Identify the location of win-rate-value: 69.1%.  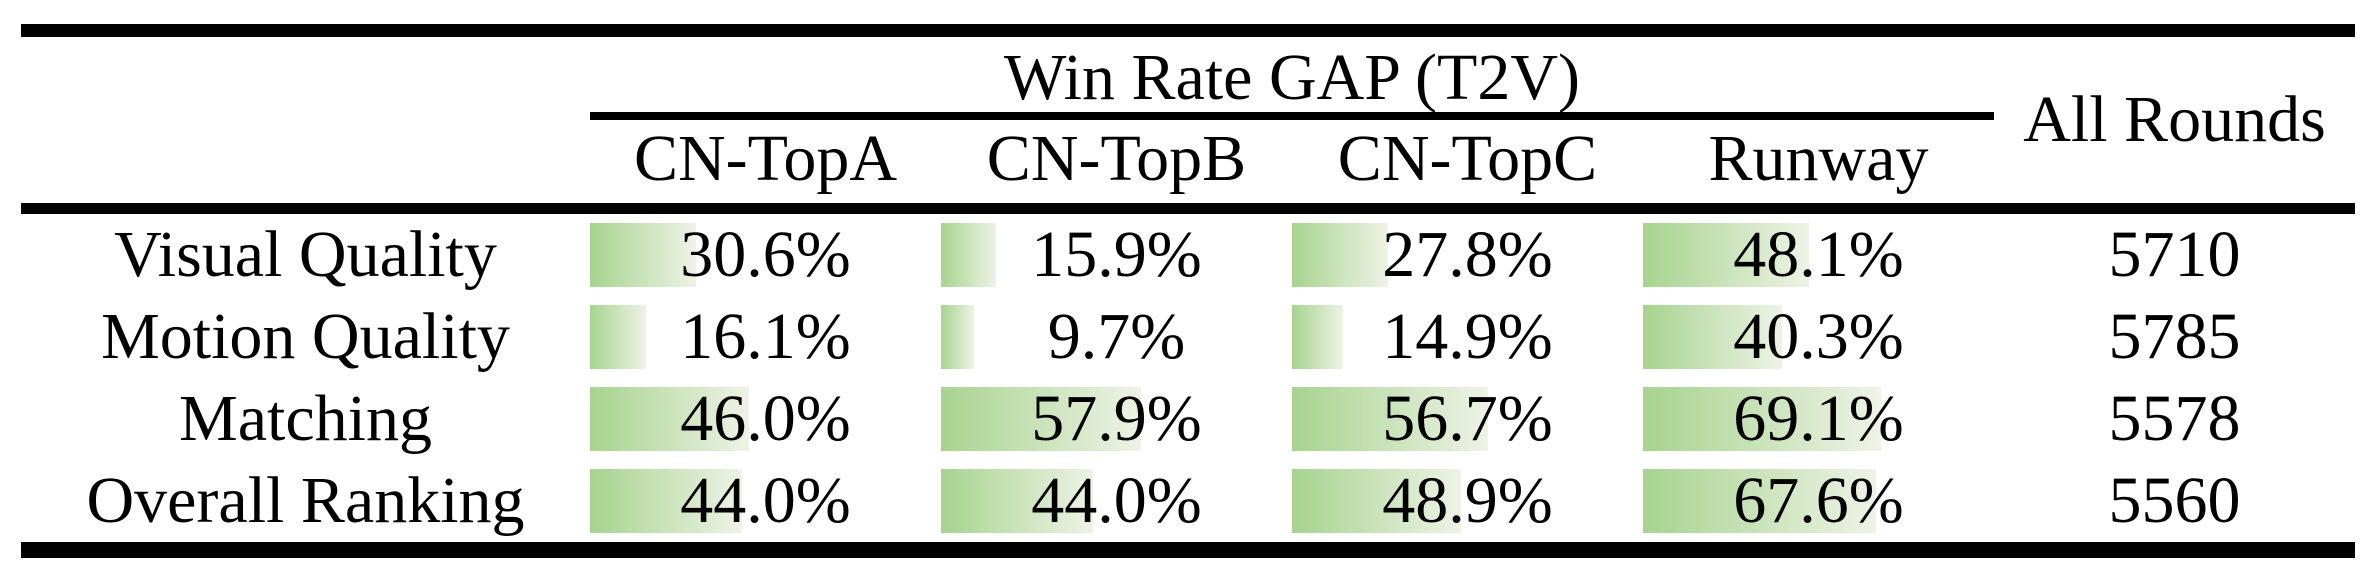
(1818, 418).